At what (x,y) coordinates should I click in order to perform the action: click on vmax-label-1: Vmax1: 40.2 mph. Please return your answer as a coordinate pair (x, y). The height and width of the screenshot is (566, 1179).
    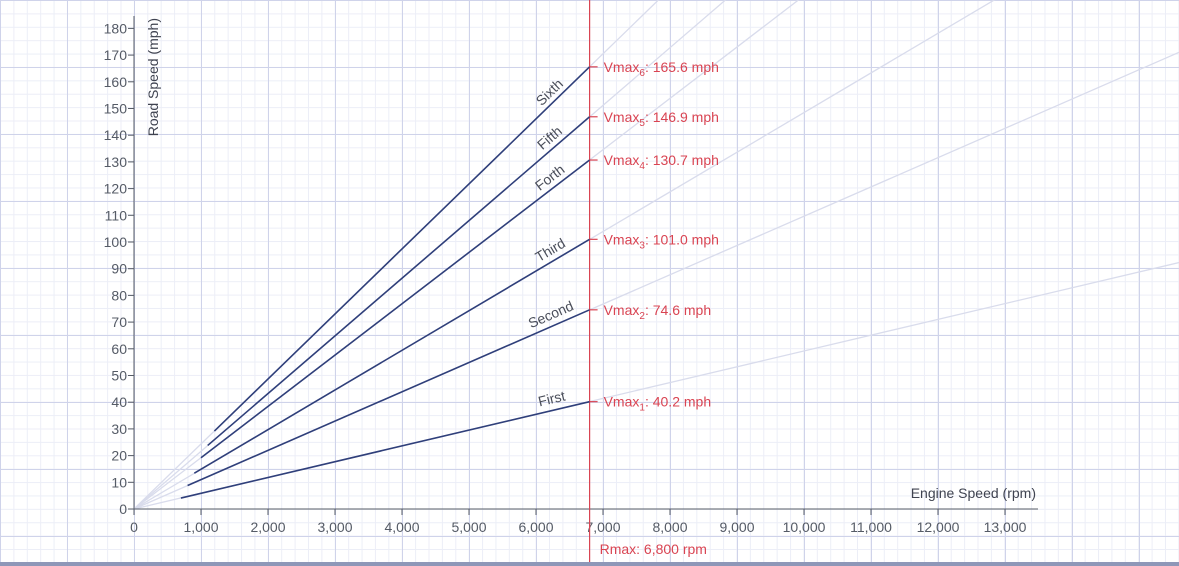
    Looking at the image, I should click on (658, 404).